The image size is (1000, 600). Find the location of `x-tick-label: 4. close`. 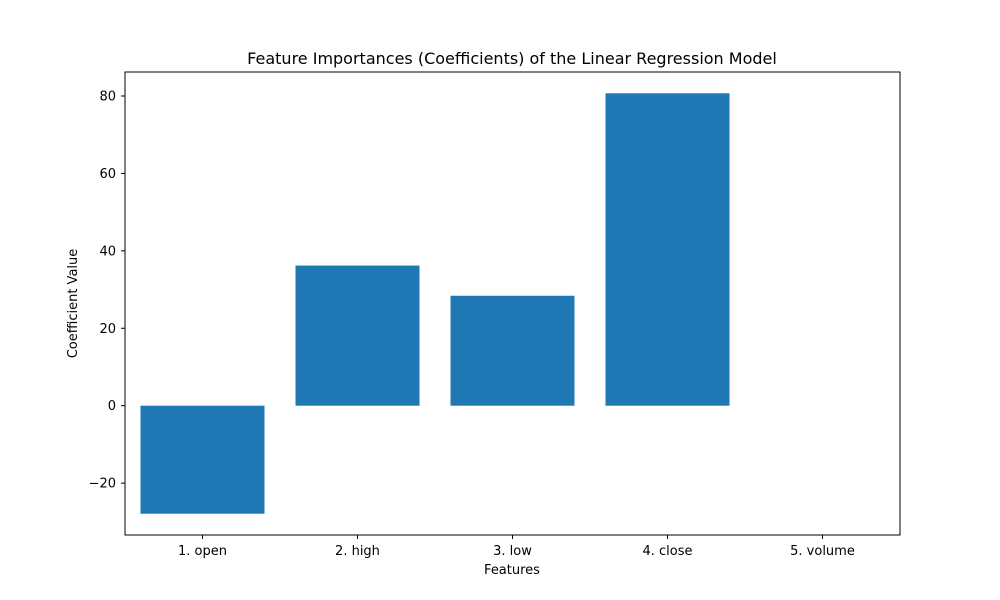

x-tick-label: 4. close is located at coordinates (667, 551).